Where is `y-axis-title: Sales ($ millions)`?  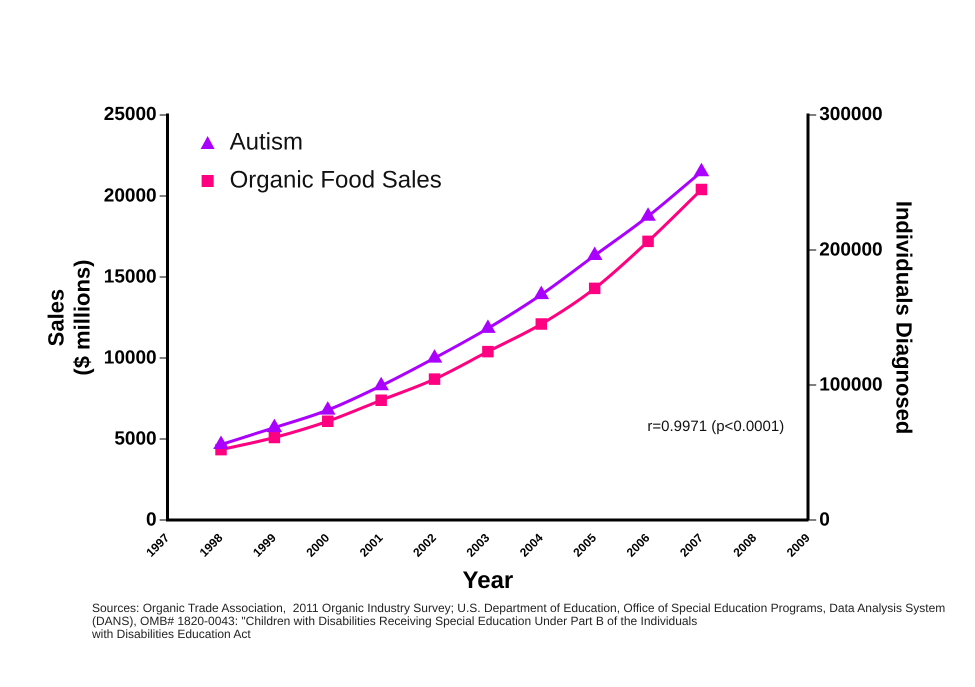 y-axis-title: Sales ($ millions) is located at coordinates (69, 318).